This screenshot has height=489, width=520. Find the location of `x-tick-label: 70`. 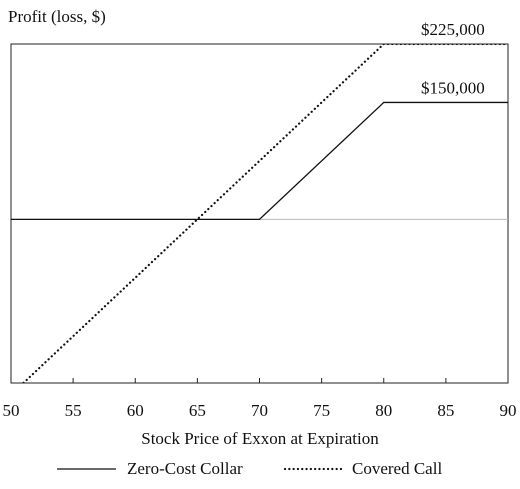

x-tick-label: 70 is located at coordinates (259, 410).